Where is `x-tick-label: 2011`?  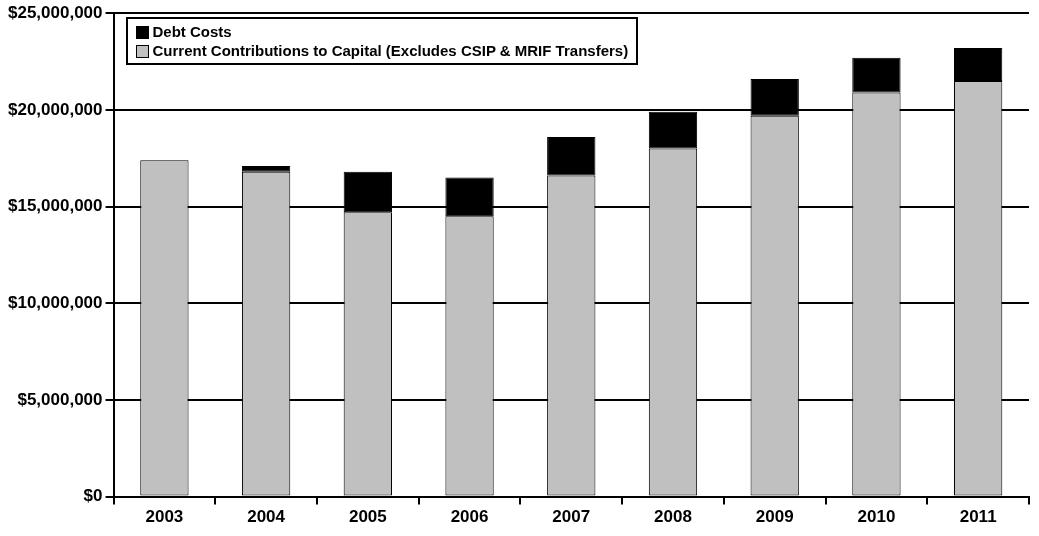 x-tick-label: 2011 is located at coordinates (978, 517).